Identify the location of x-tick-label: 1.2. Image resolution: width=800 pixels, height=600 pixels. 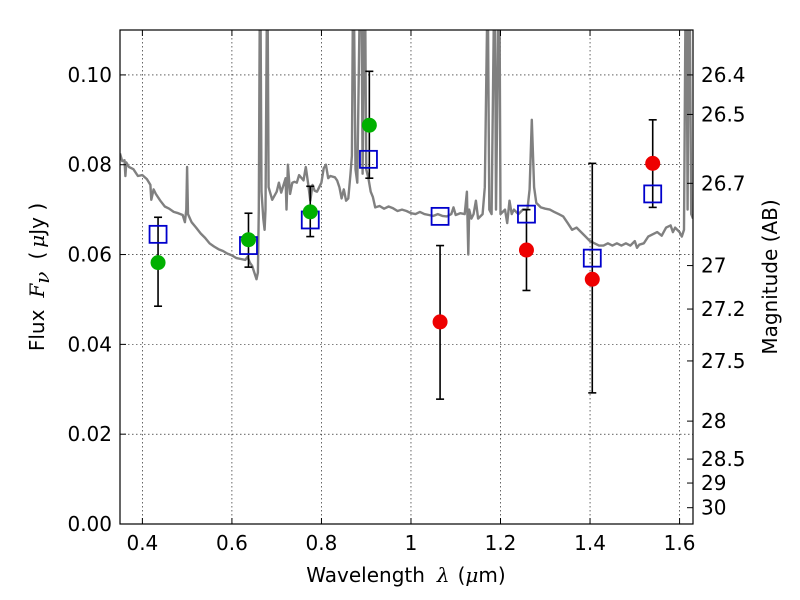
(501, 543).